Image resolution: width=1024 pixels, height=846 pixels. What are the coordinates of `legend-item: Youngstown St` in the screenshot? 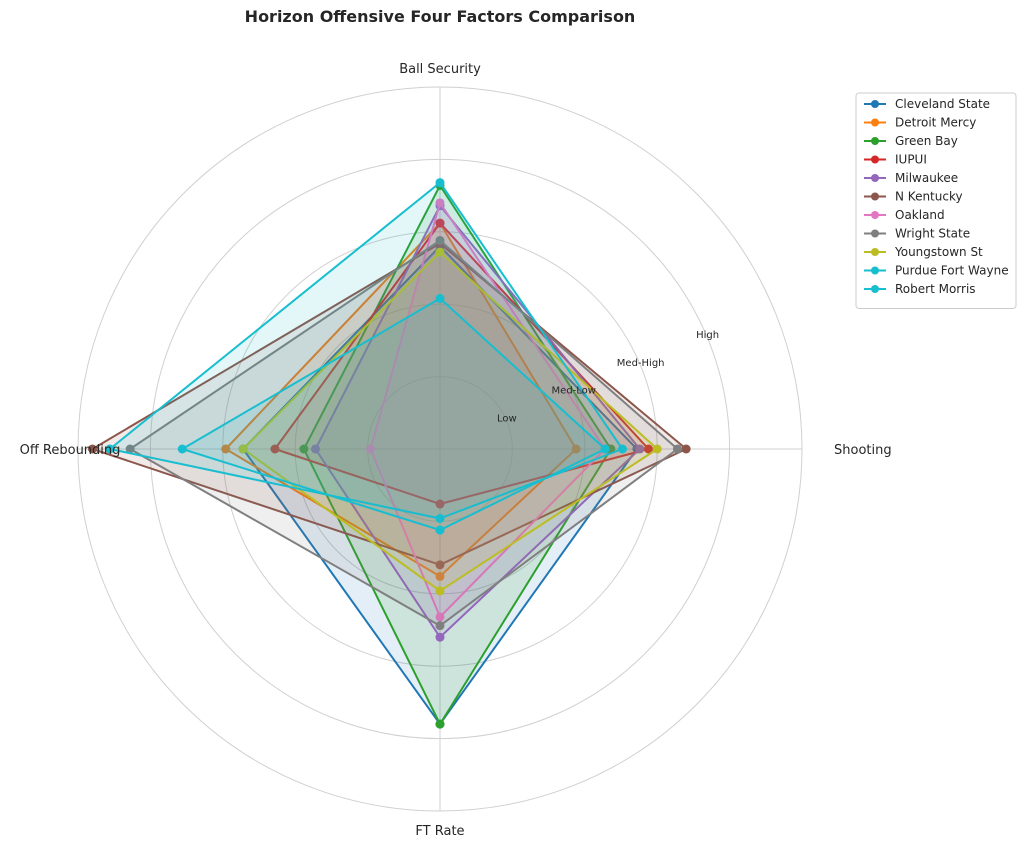 It's located at (923, 252).